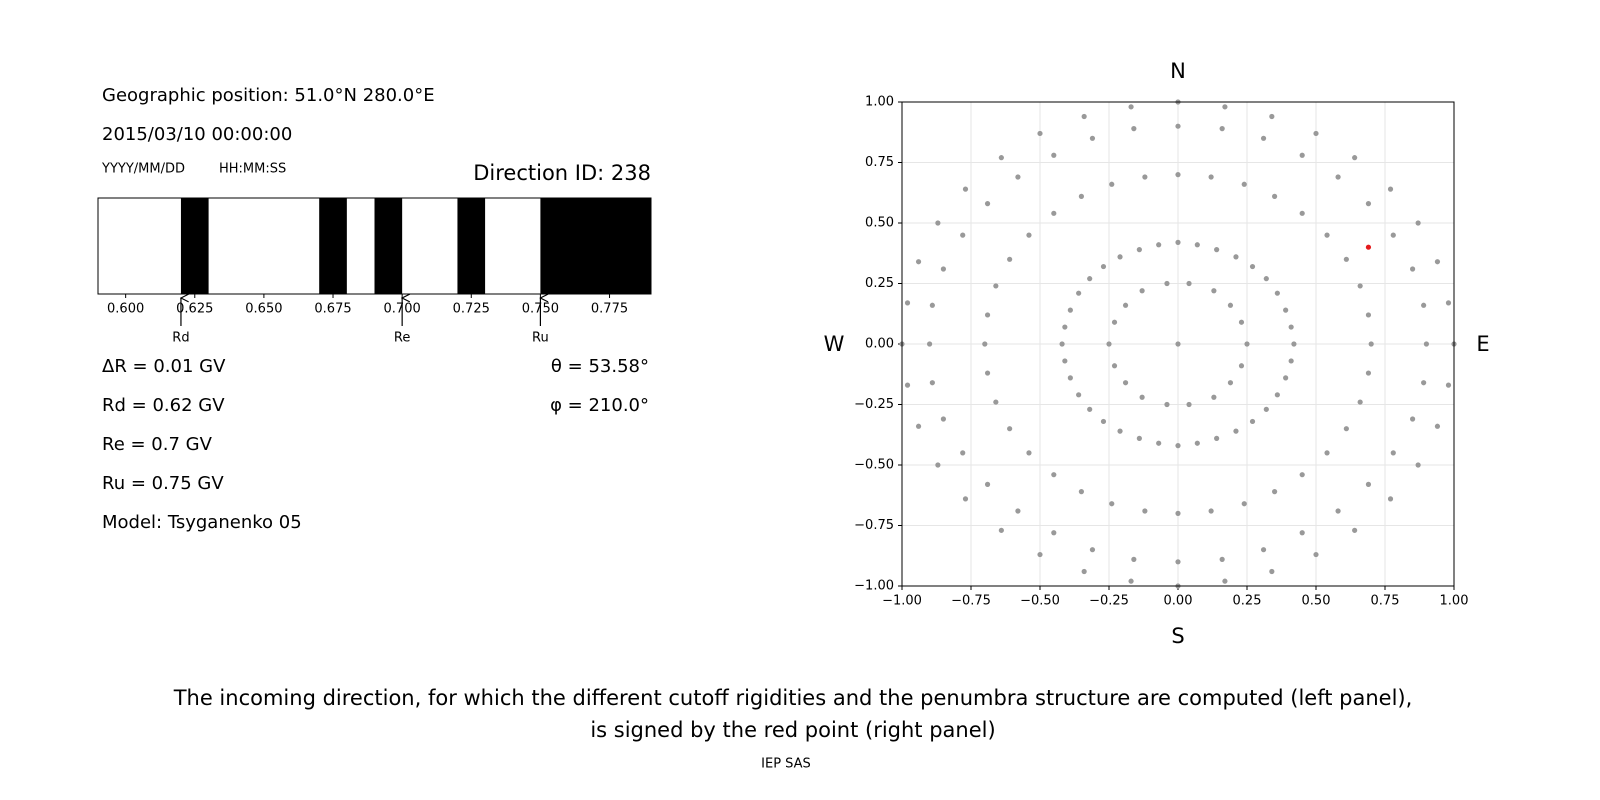  Describe the element at coordinates (879, 102) in the screenshot. I see `y-tick-label: 1.00` at that location.